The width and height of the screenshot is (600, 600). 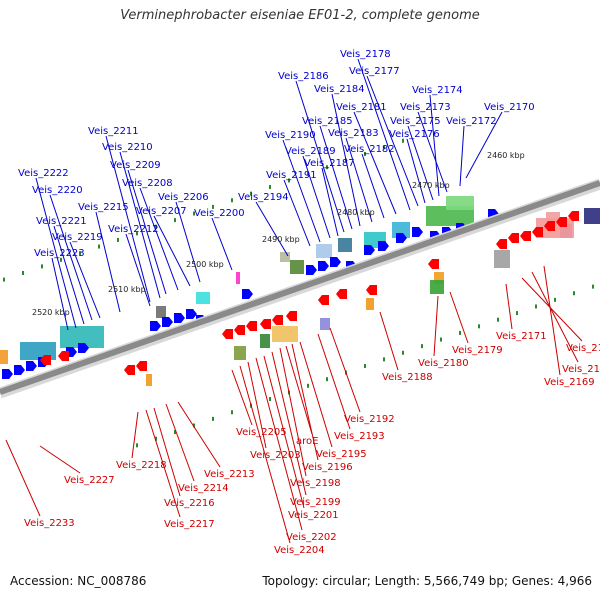 I want to click on gene-label-veis_2227: Veis_2227, so click(x=89, y=480).